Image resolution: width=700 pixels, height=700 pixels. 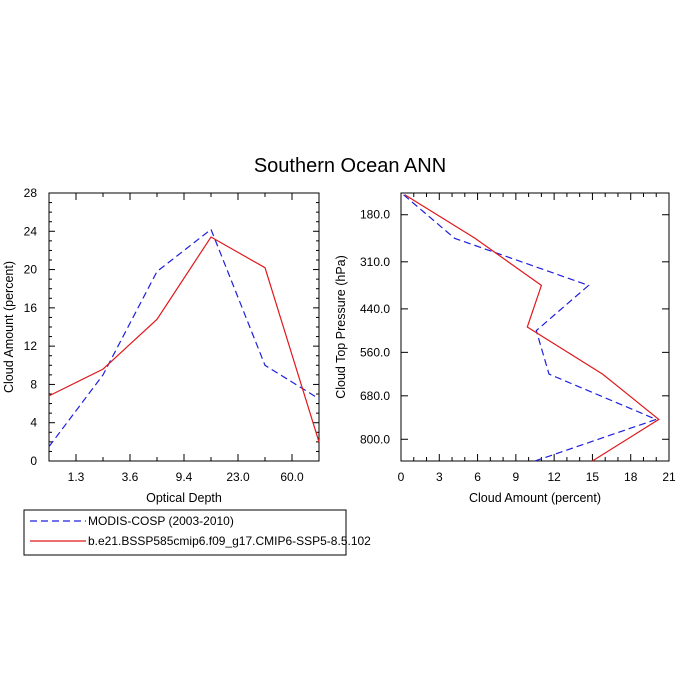 I want to click on y-tick-label: 800.0, so click(x=375, y=439).